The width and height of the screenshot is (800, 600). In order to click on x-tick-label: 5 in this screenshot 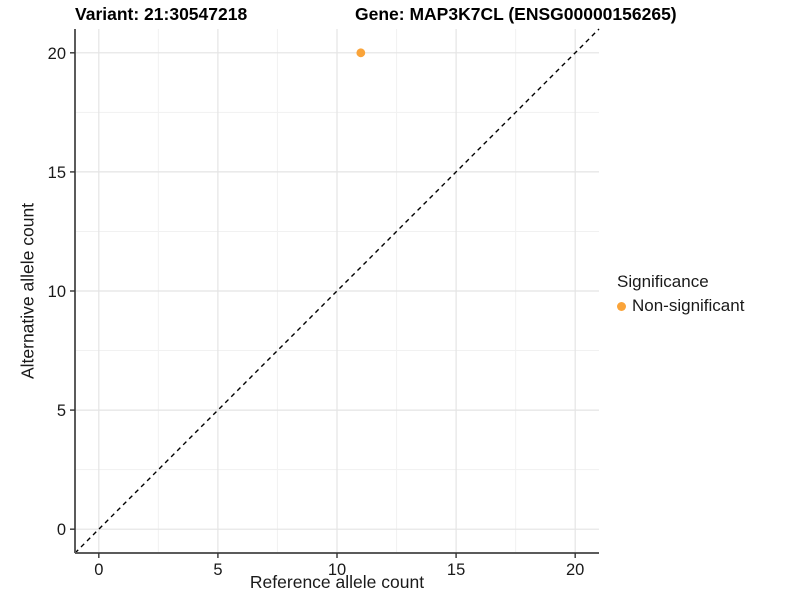, I will do `click(217, 570)`.